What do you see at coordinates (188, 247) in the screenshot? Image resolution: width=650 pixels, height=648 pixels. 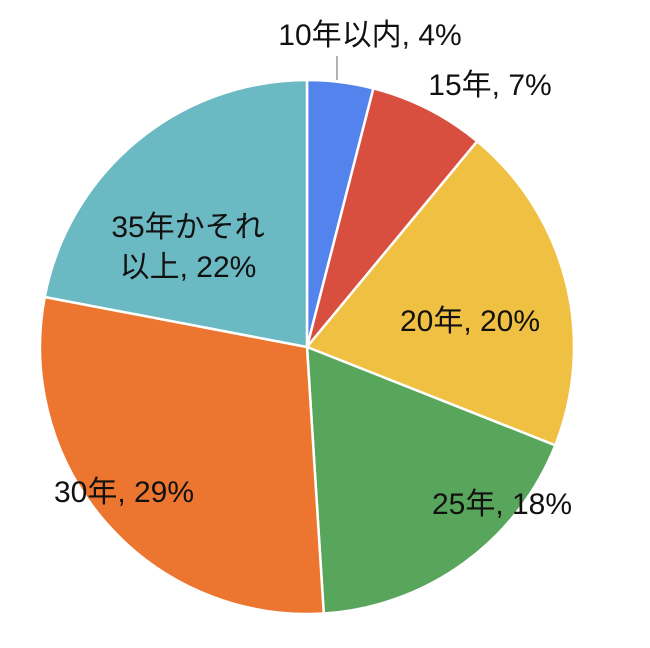 I see `slice-label: 35年かそれ以上, 22%` at bounding box center [188, 247].